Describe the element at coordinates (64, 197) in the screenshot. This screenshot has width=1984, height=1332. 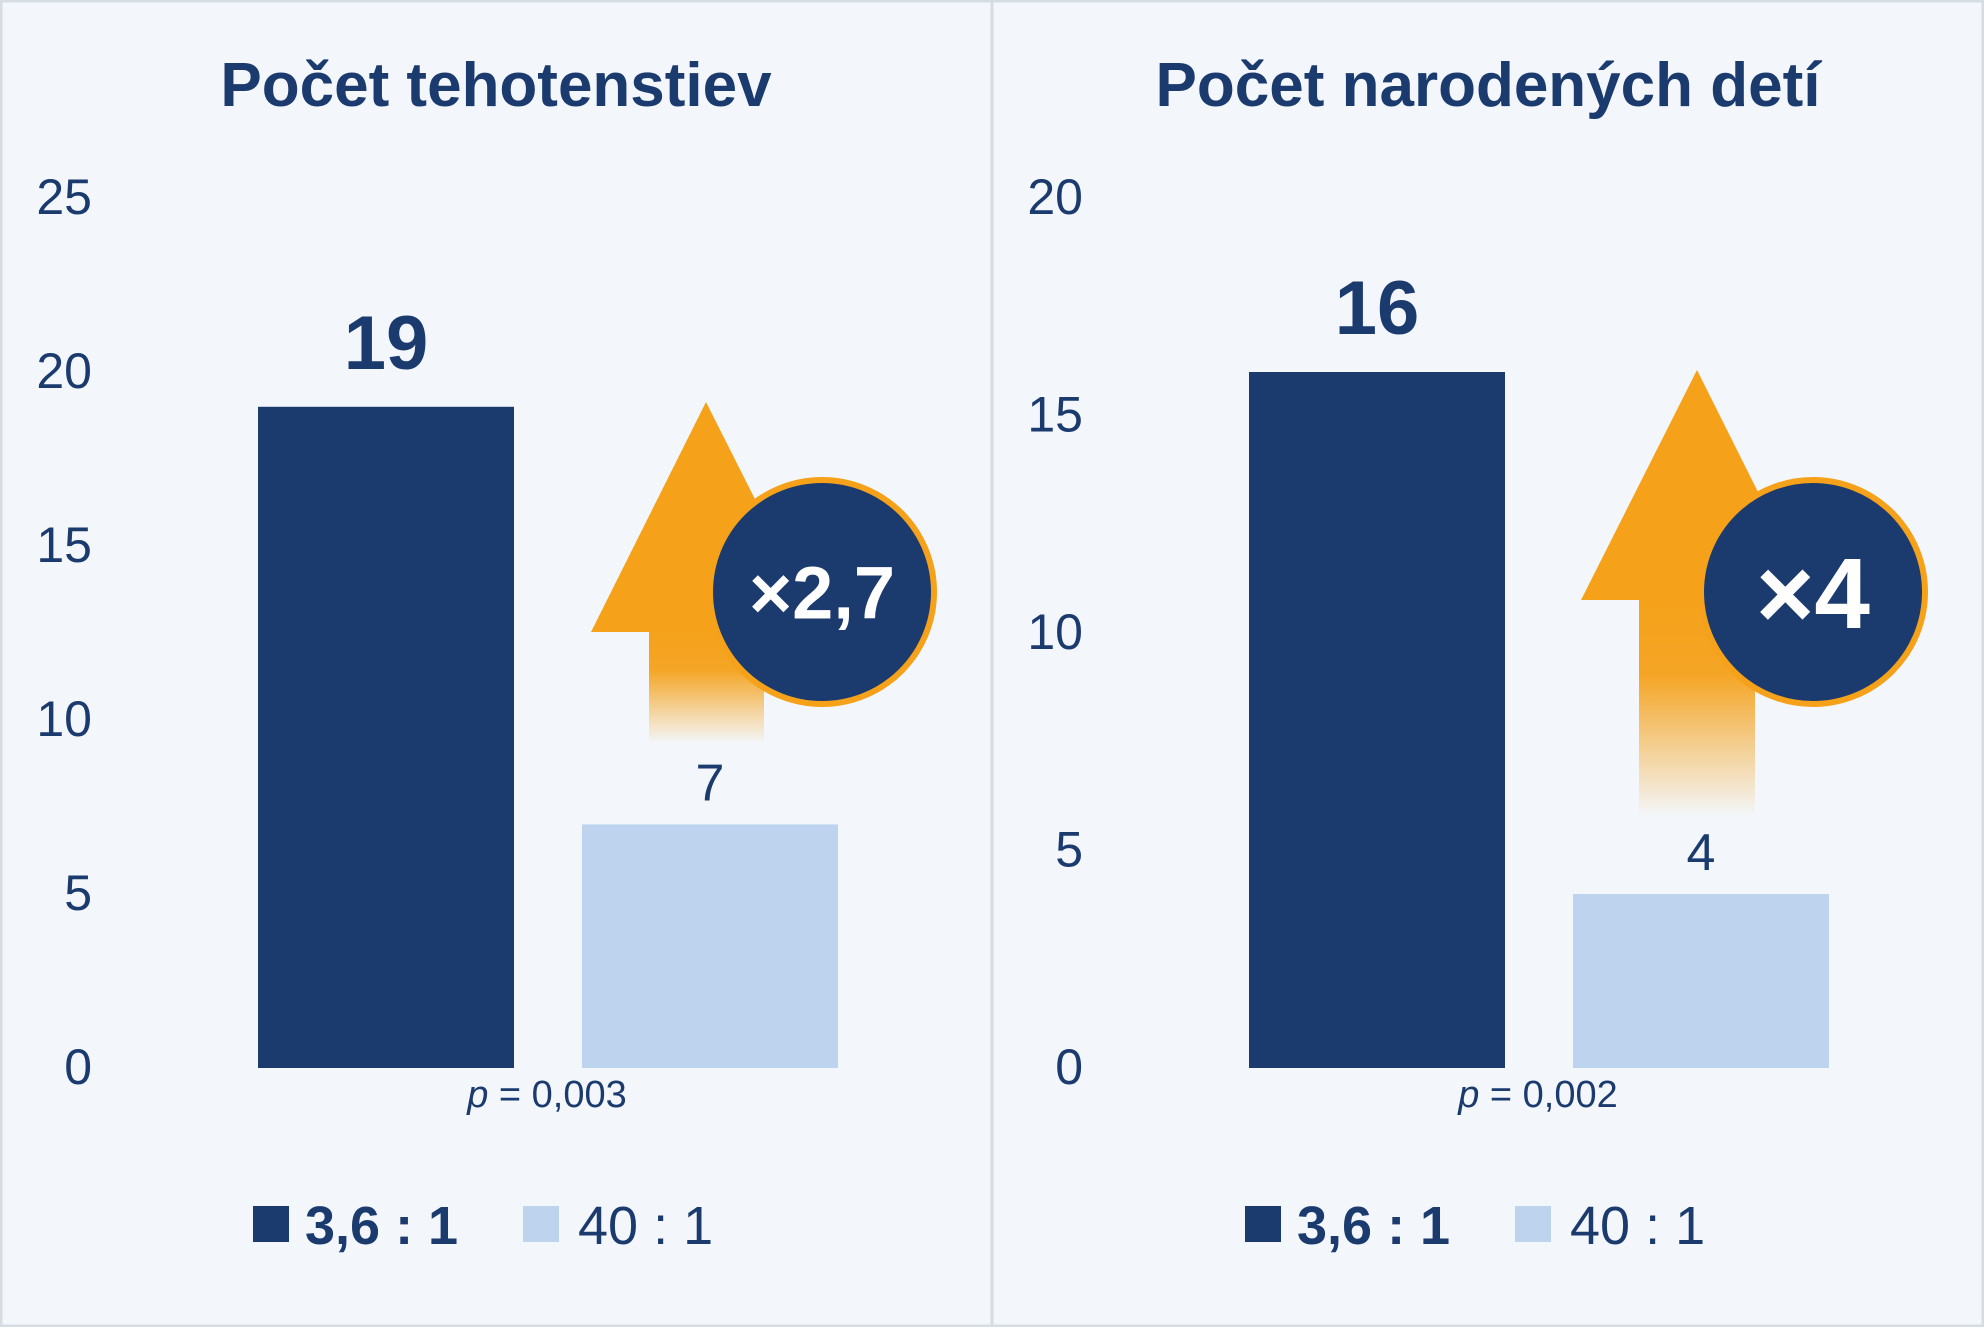
I see `y-tick-label: 25` at that location.